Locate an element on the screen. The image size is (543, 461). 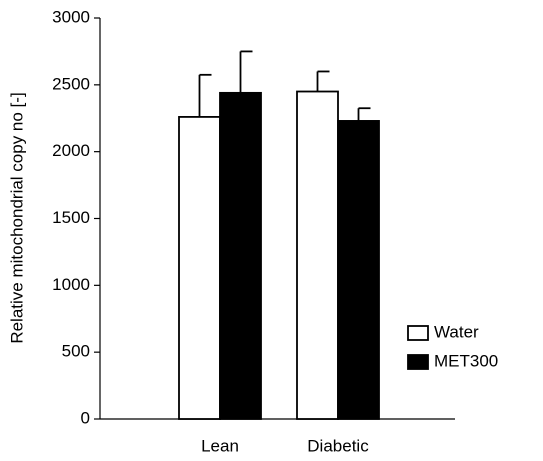
y-axis-label: Relative mitochondrial copy no [-] is located at coordinates (16, 217).